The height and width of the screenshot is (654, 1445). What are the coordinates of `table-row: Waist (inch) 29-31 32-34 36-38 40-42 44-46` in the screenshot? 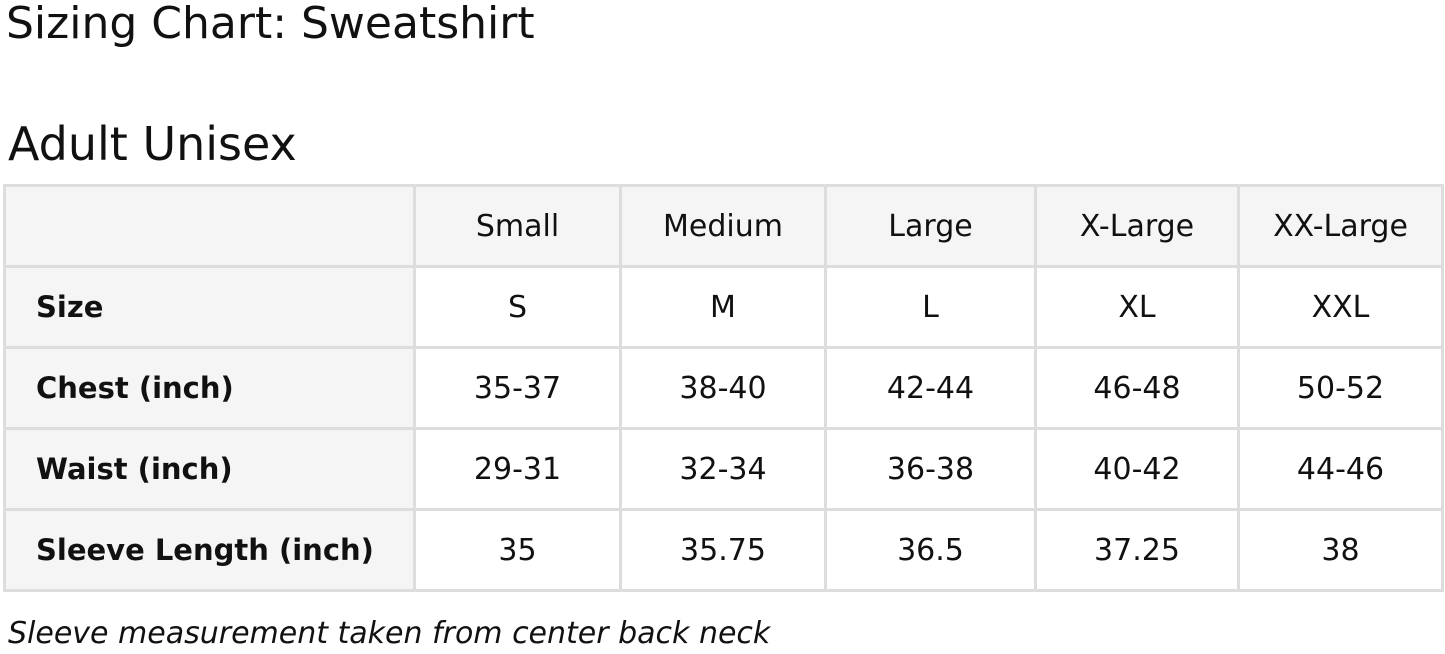 It's located at (723, 469).